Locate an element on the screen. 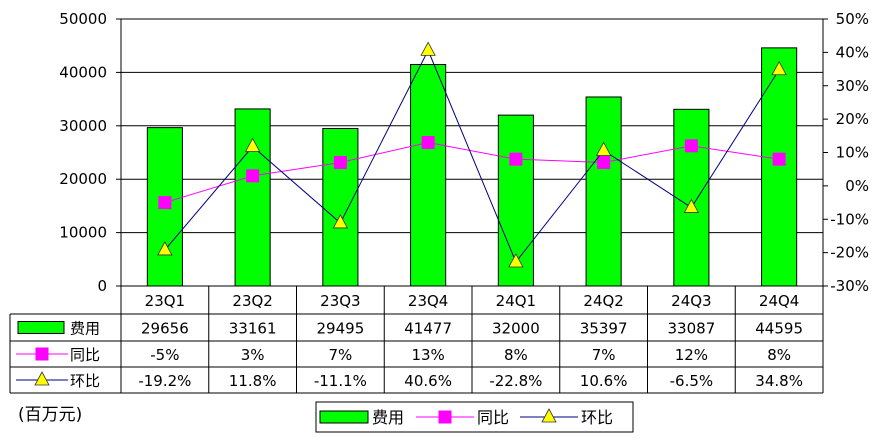 Image resolution: width=893 pixels, height=447 pixels. table-cell: 33161 is located at coordinates (253, 329).